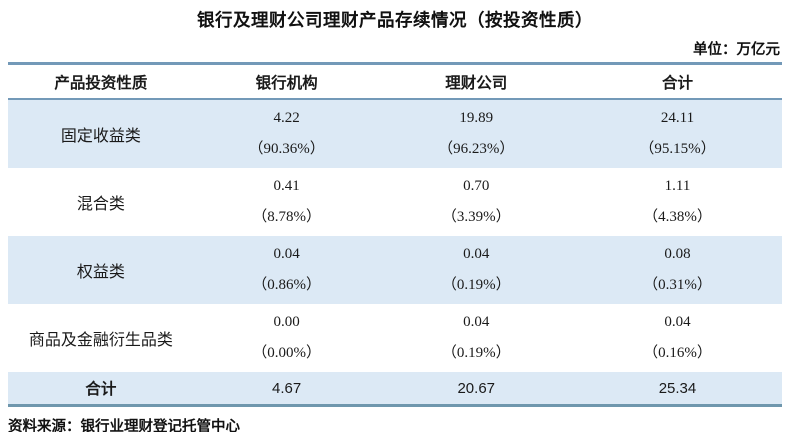  What do you see at coordinates (286, 285) in the screenshot?
I see `cell-percent: （0.86%）` at bounding box center [286, 285].